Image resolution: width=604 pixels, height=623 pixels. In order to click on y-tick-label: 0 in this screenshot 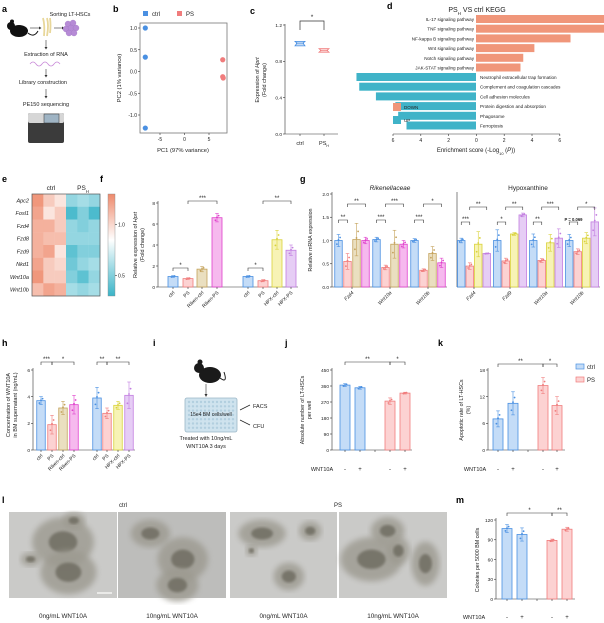, I will do `click(483, 451)`.